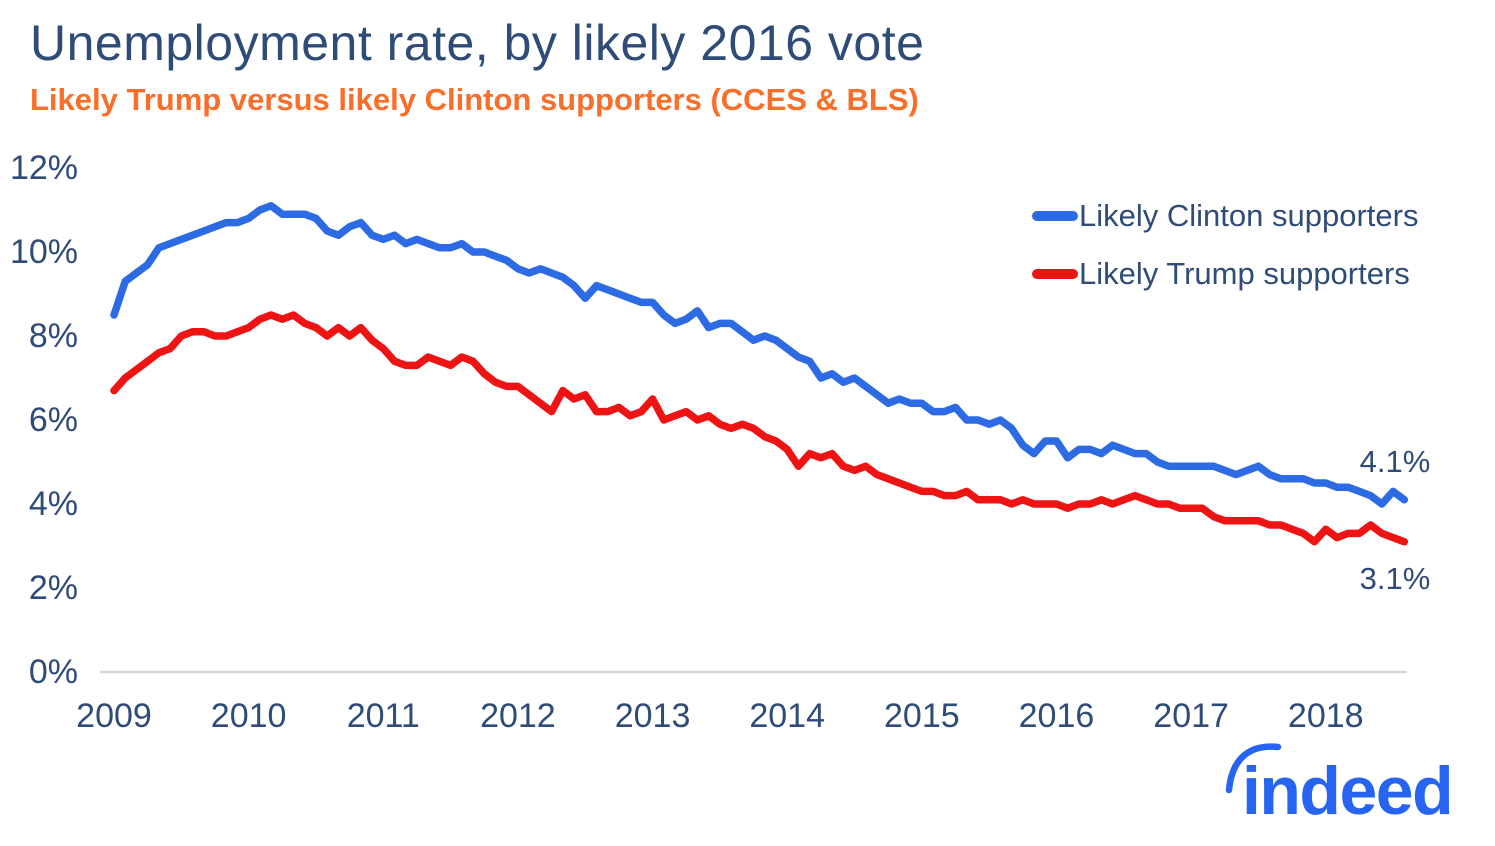 This screenshot has height=846, width=1495. I want to click on trump-line-swatch-icon, so click(1055, 274).